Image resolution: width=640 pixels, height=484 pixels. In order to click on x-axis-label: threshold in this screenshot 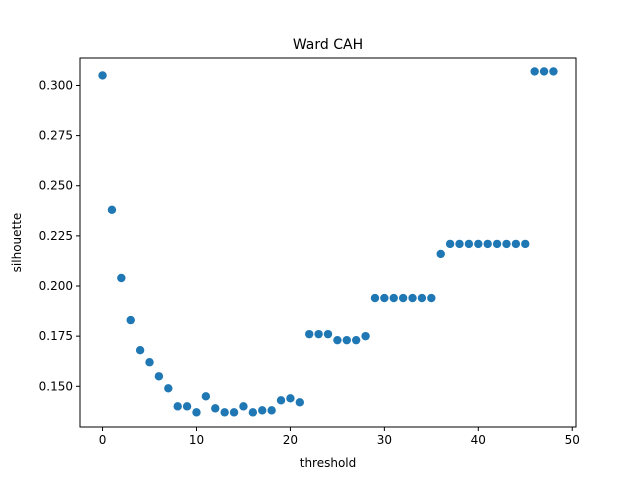, I will do `click(328, 463)`.